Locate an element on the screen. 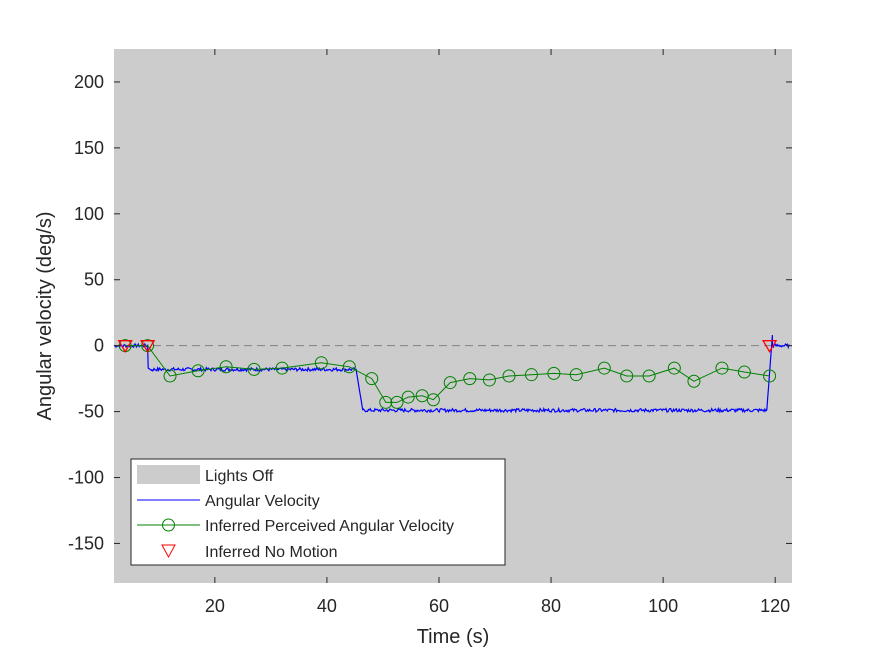 Image resolution: width=875 pixels, height=656 pixels. legend-swatch-lights-off is located at coordinates (168, 474).